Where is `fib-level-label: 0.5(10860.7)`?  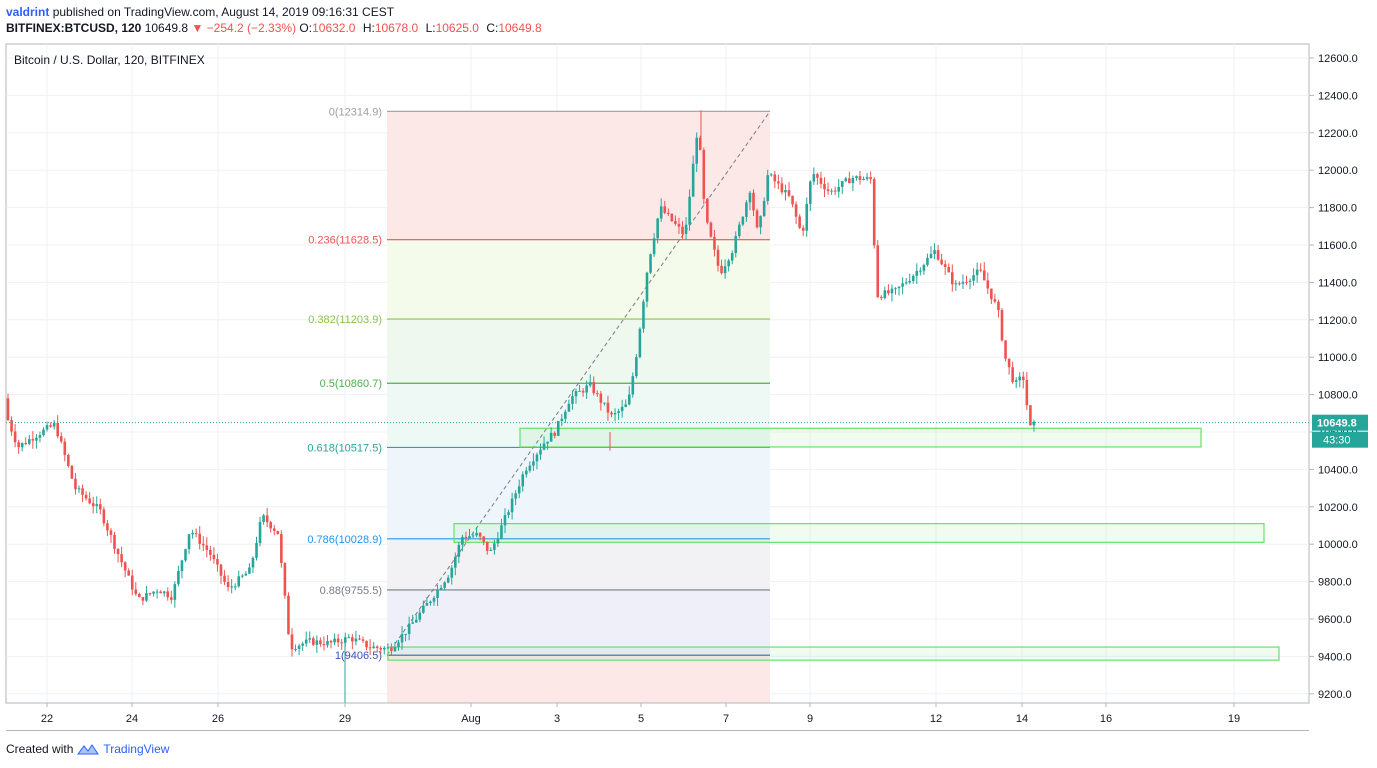 fib-level-label: 0.5(10860.7) is located at coordinates (351, 384).